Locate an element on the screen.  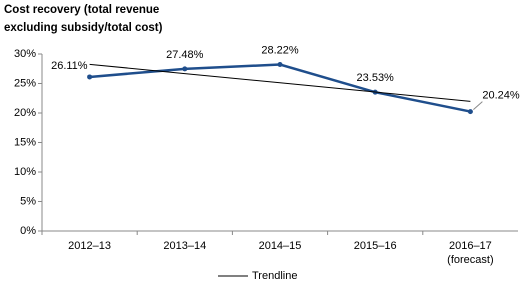
data-label: 27.48% is located at coordinates (185, 55).